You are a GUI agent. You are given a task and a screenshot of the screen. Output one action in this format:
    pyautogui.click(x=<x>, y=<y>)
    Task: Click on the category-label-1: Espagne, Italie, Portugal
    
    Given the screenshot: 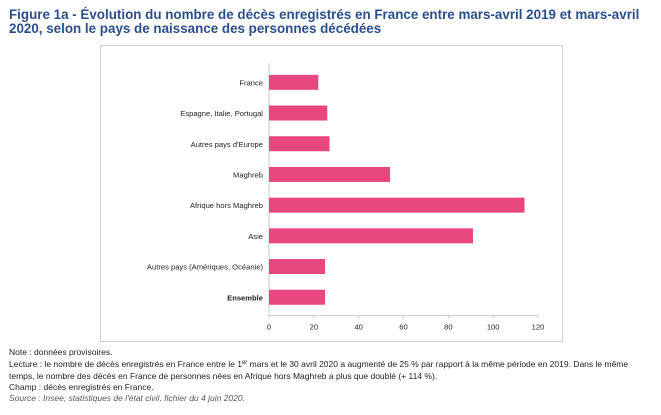 What is the action you would take?
    pyautogui.click(x=221, y=113)
    